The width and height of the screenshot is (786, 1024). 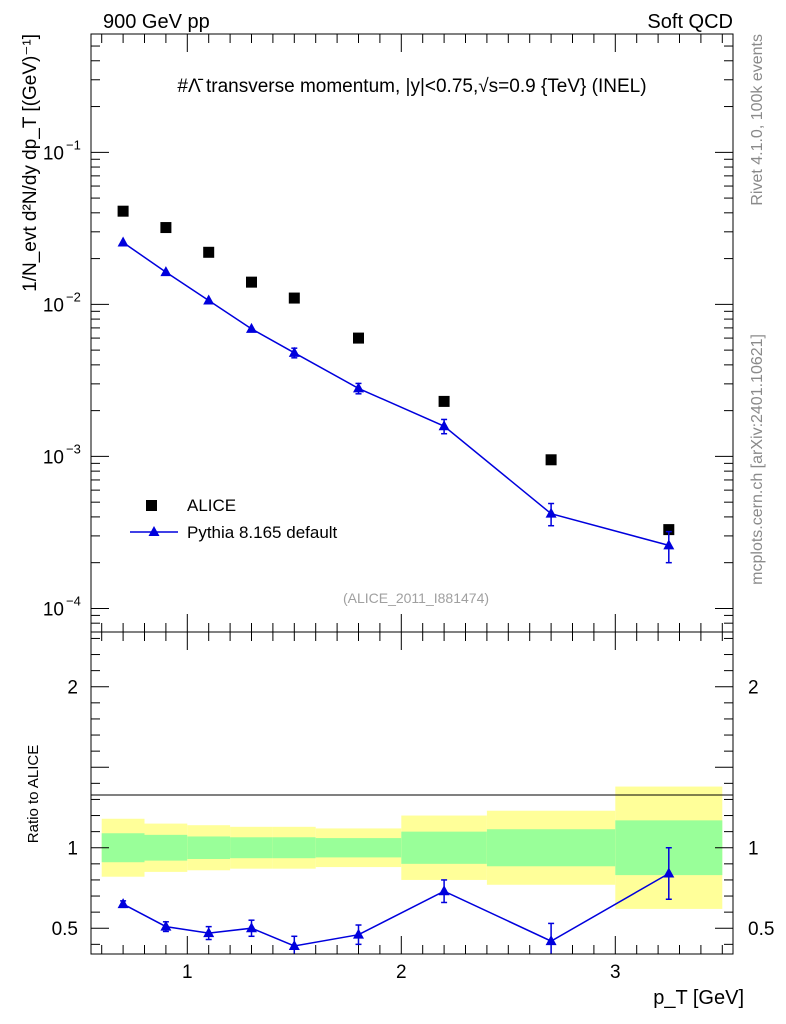 I want to click on ratio-uncertainty-bands, so click(x=412, y=847).